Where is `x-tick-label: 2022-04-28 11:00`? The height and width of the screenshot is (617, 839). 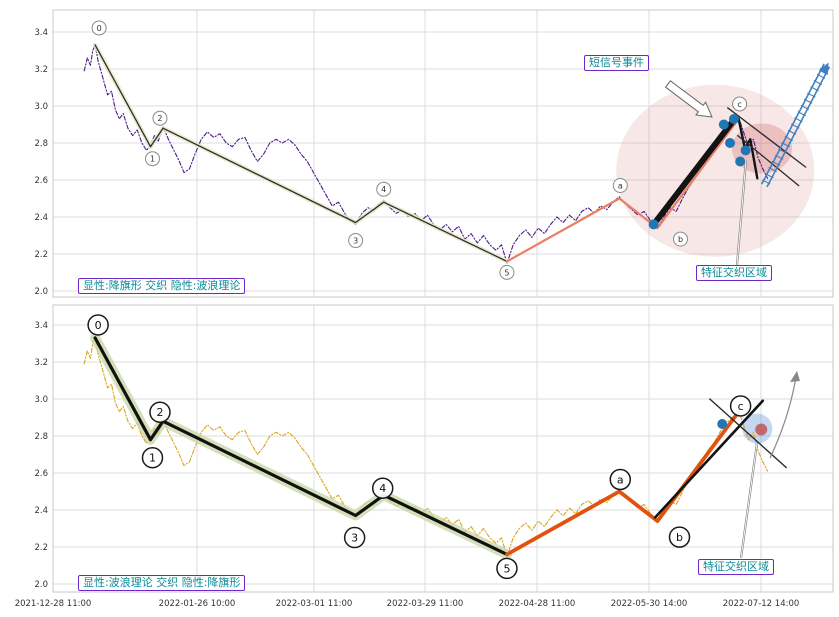
x-tick-label: 2022-04-28 11:00 is located at coordinates (537, 604).